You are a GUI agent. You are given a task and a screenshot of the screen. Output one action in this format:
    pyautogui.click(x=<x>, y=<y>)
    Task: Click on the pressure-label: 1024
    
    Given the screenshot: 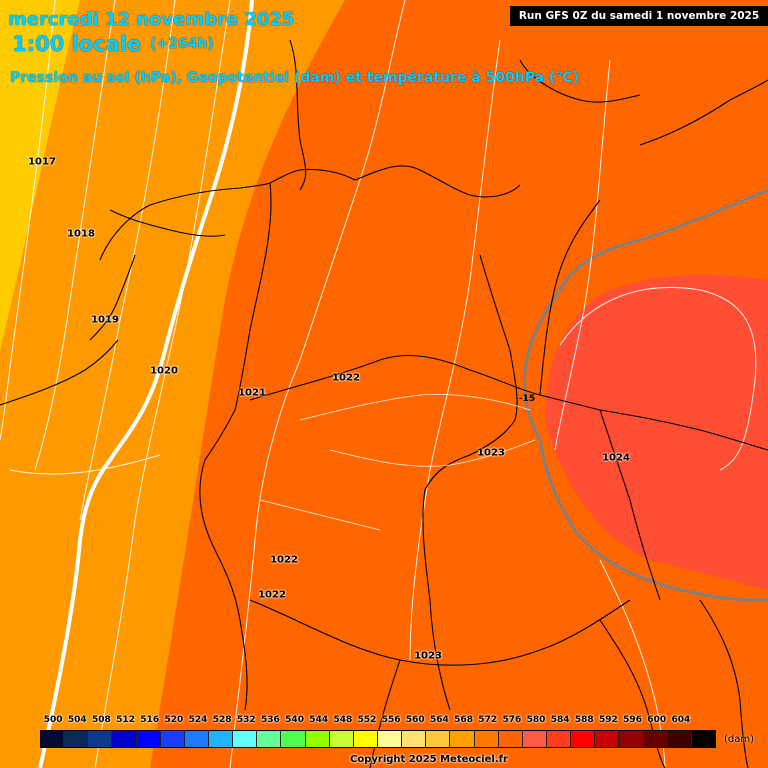 What is the action you would take?
    pyautogui.click(x=616, y=458)
    